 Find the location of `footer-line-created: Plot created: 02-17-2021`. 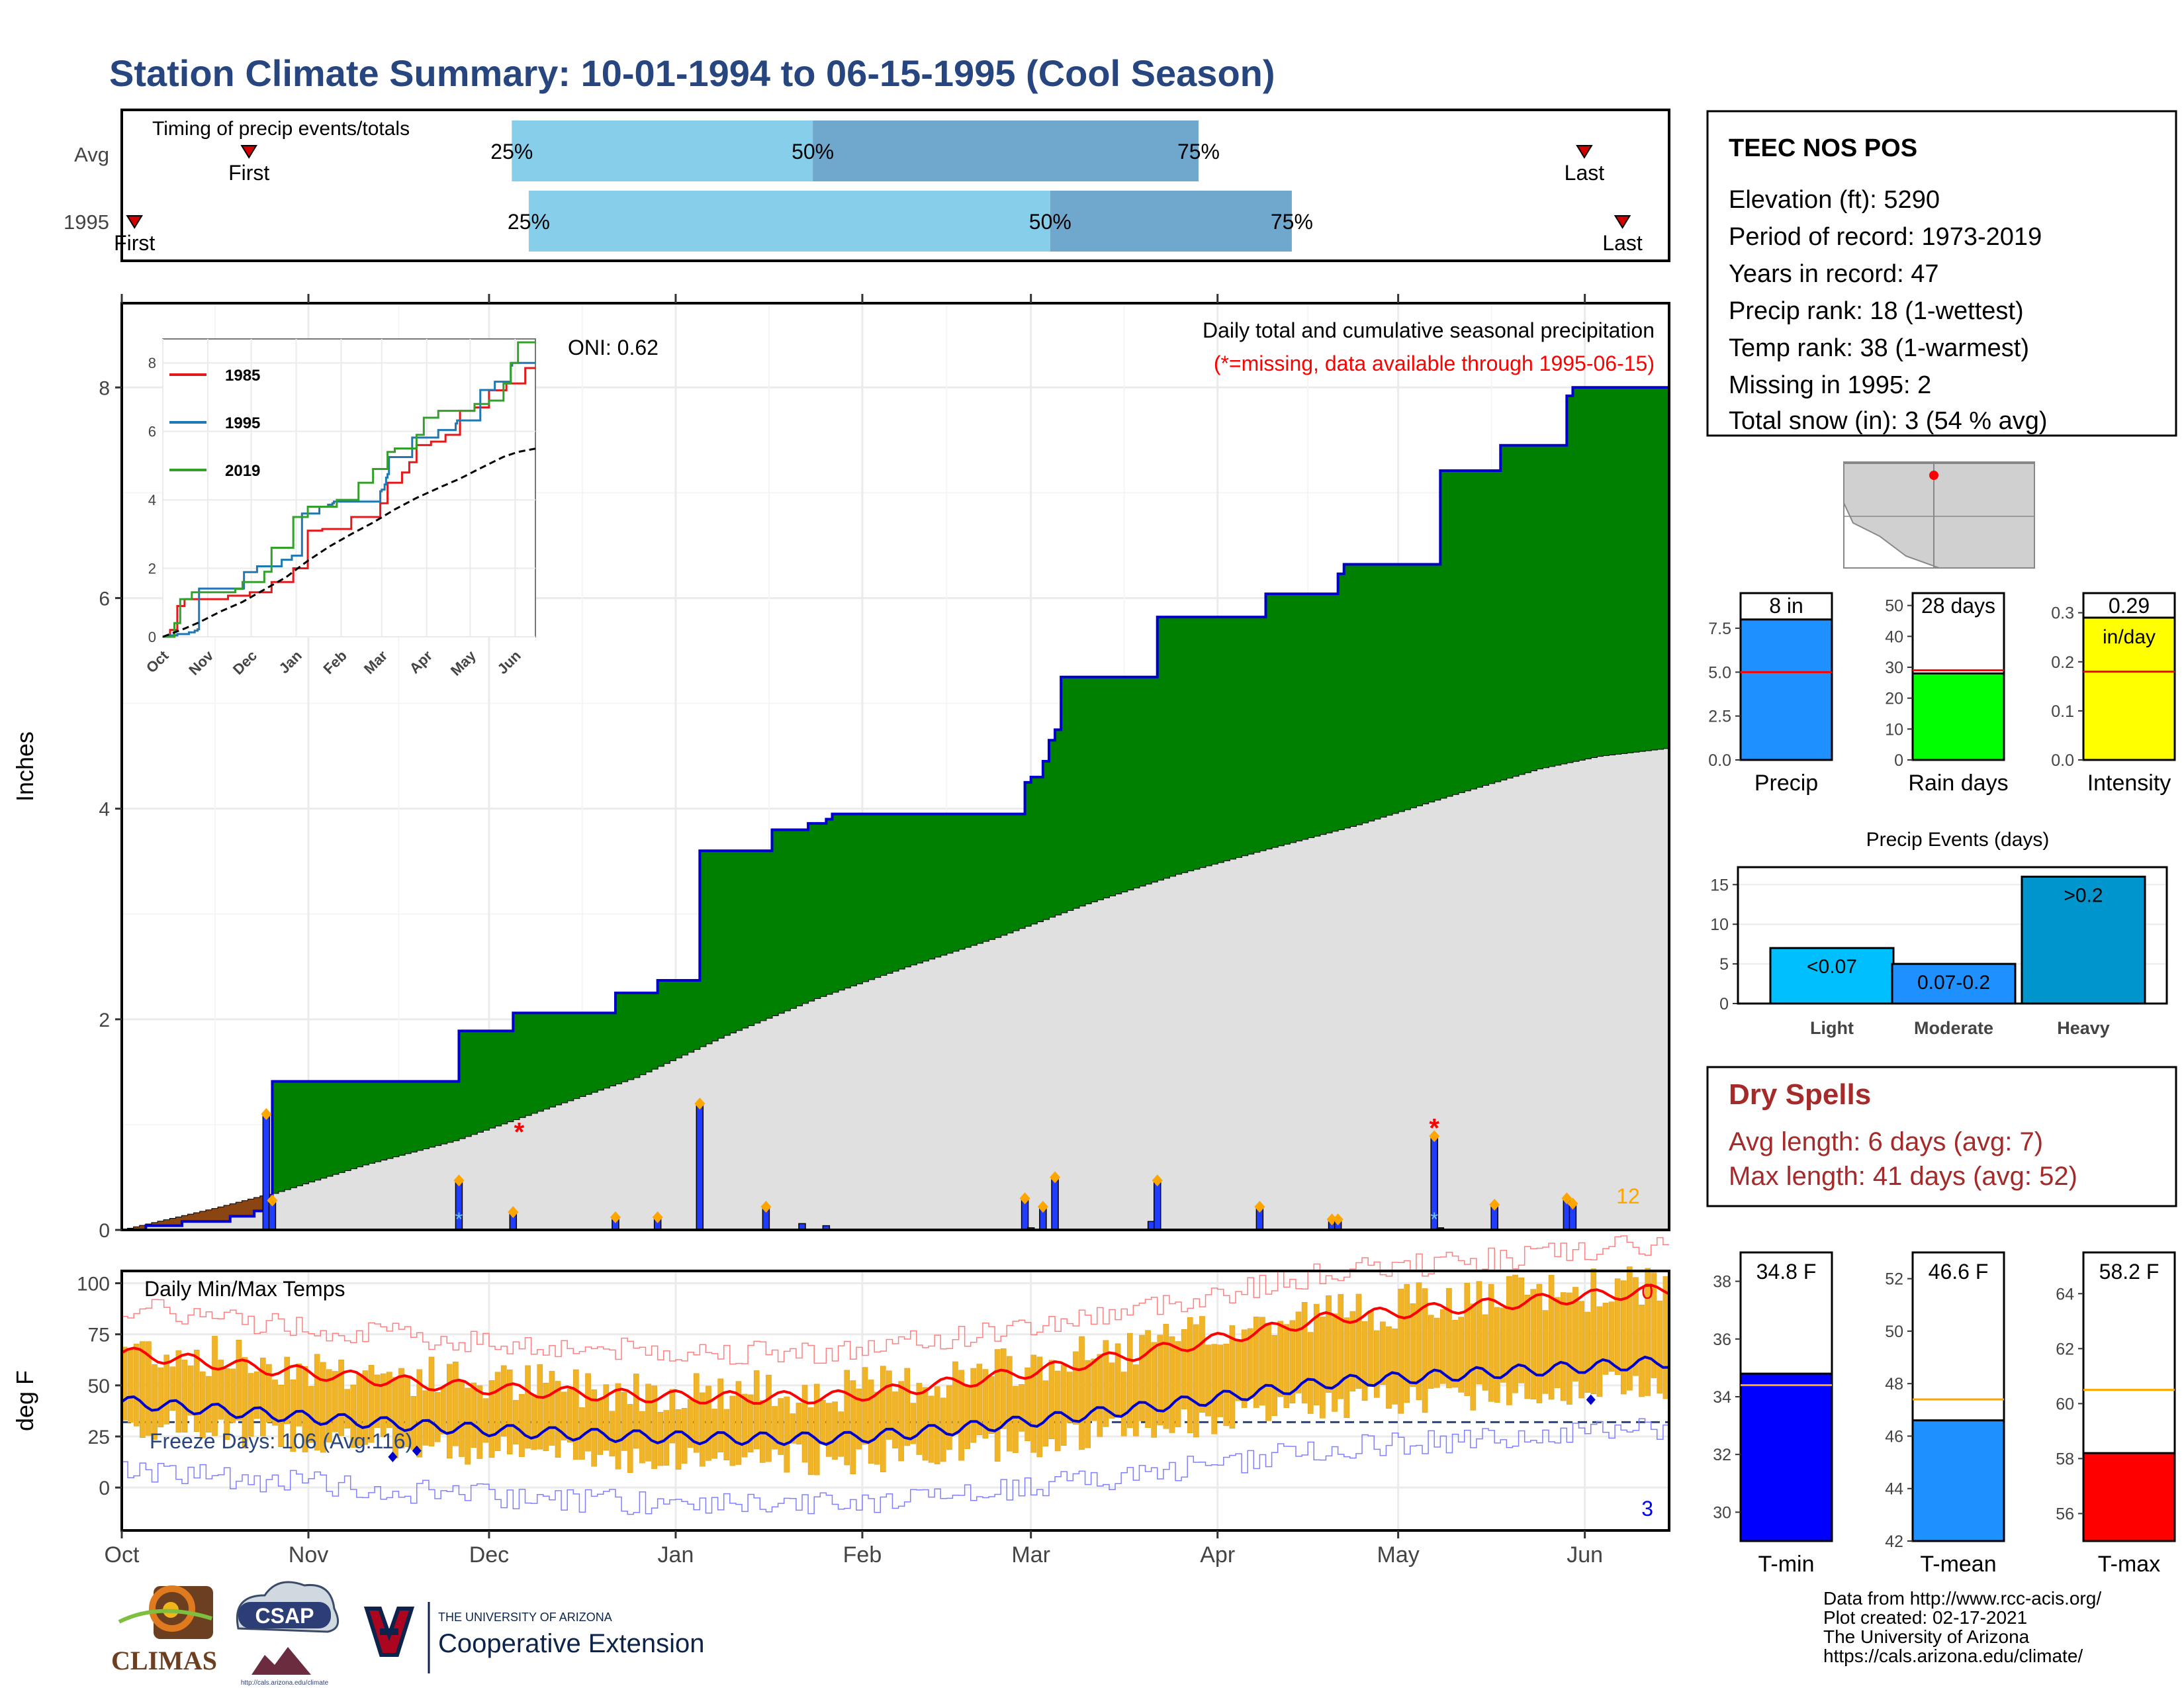

footer-line-created: Plot created: 02-17-2021 is located at coordinates (1925, 1617).